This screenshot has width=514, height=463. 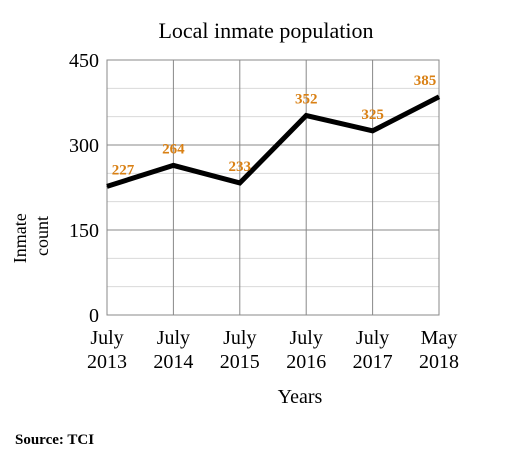 What do you see at coordinates (84, 61) in the screenshot?
I see `y-tick-label: 450` at bounding box center [84, 61].